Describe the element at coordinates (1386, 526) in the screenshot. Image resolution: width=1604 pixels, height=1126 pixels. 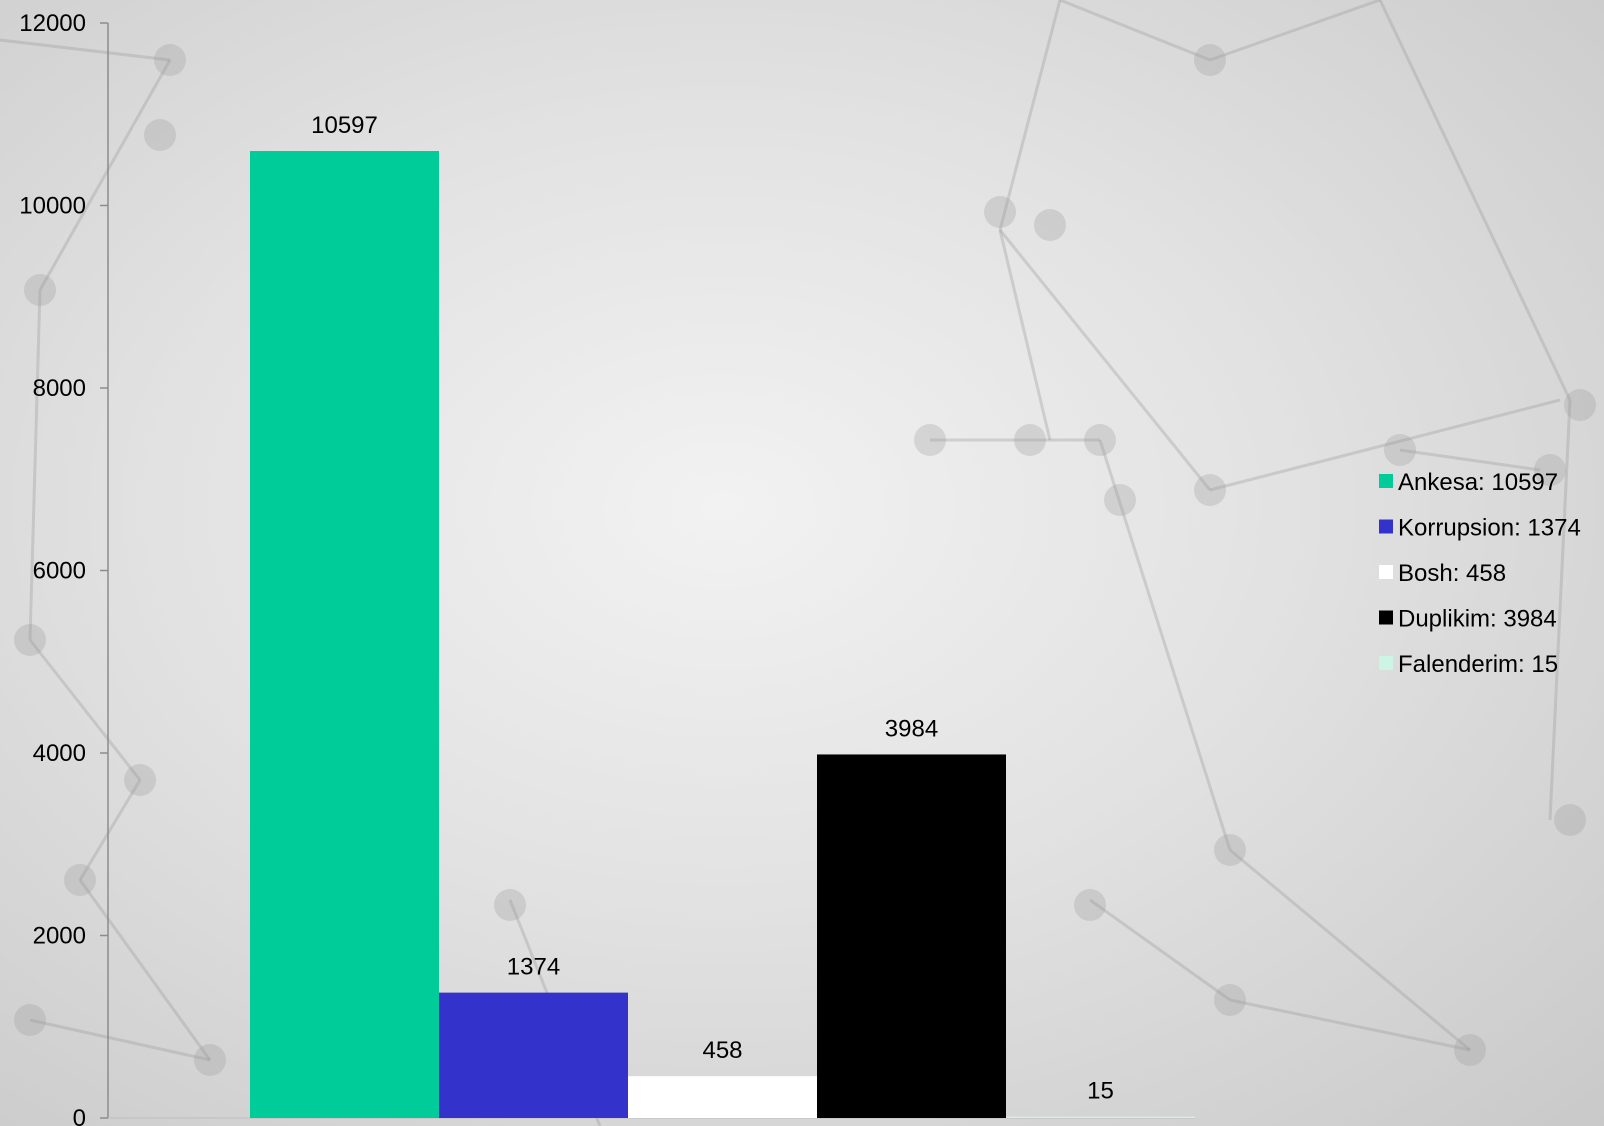
I see `legend-swatch-korrupsion` at that location.